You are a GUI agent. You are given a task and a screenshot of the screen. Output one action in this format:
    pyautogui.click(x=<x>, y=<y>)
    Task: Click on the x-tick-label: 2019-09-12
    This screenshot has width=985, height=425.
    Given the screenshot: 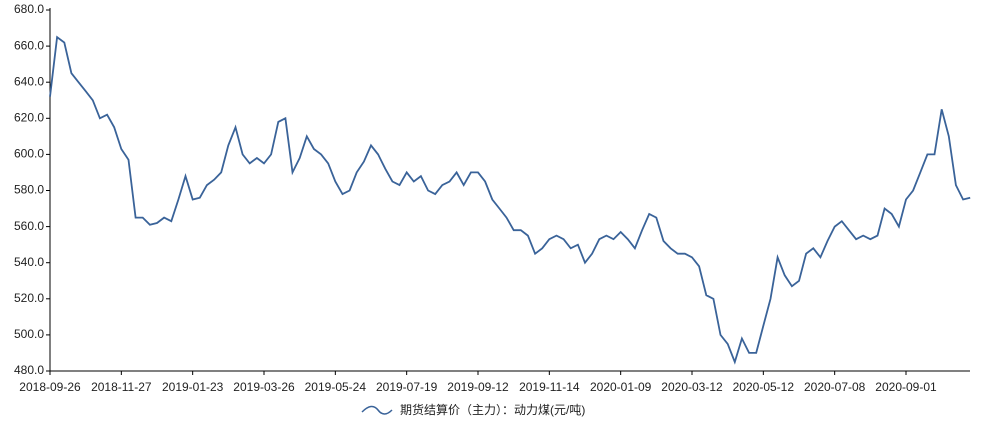 What is the action you would take?
    pyautogui.click(x=478, y=387)
    